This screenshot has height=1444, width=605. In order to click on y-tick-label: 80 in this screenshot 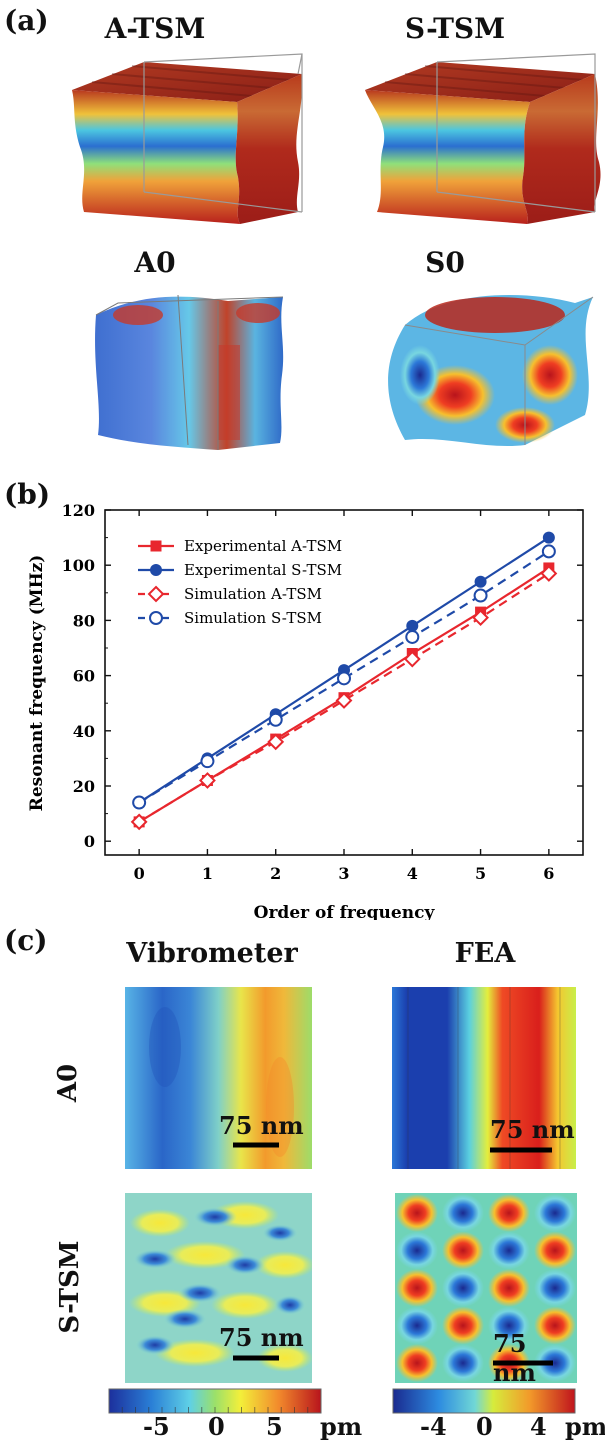, I will do `click(84, 620)`.